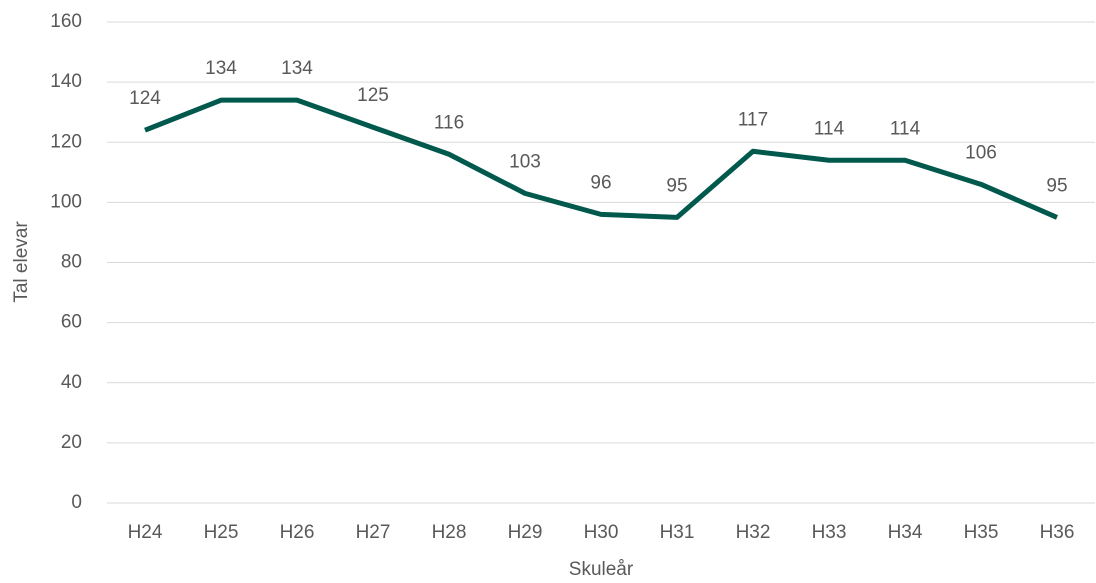  What do you see at coordinates (373, 95) in the screenshot?
I see `data-label: 125` at bounding box center [373, 95].